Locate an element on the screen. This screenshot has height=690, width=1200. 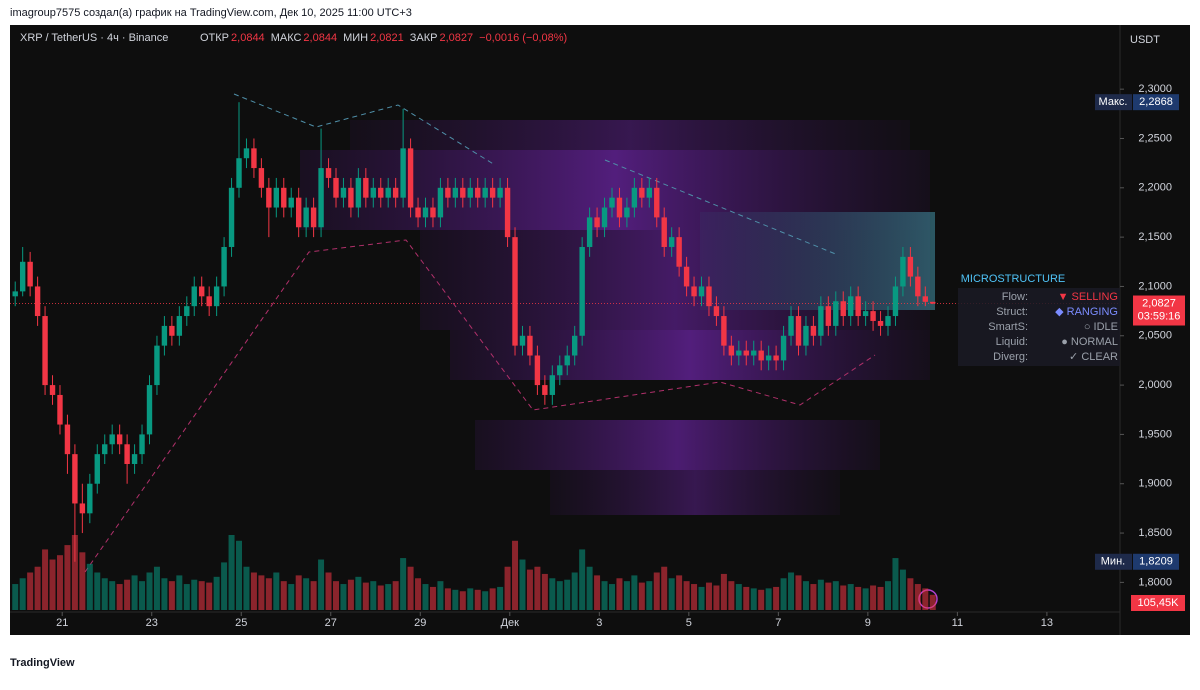
y-tick-label: 2,3000 is located at coordinates (1155, 89).